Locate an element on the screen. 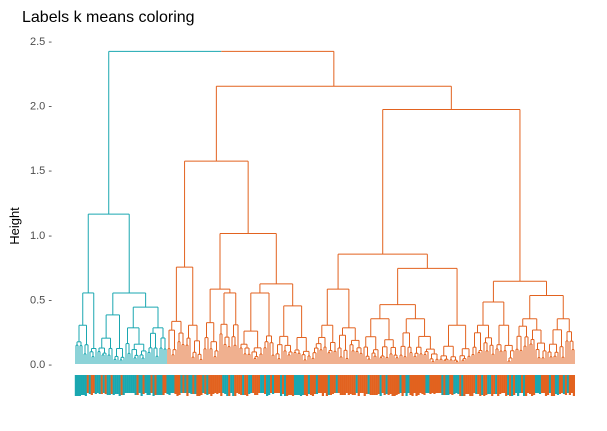 The height and width of the screenshot is (431, 607). y-tick-label: 0.5 - is located at coordinates (41, 300).